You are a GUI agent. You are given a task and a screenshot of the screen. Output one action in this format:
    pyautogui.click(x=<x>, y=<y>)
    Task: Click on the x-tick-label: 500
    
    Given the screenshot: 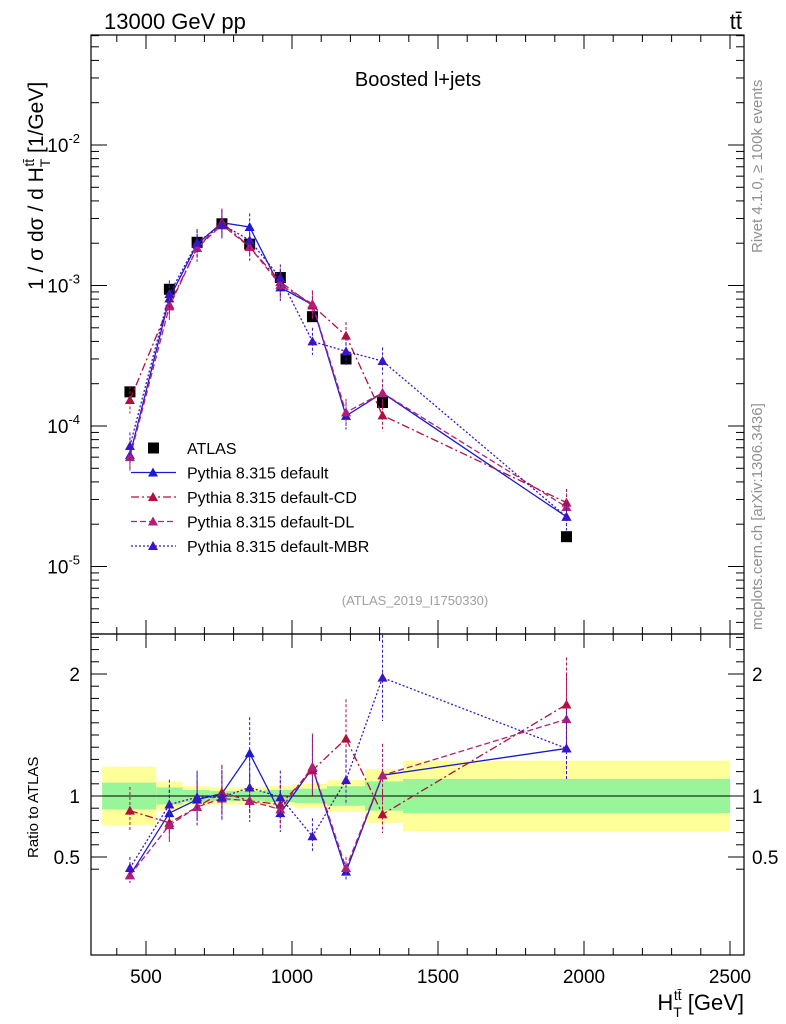 What is the action you would take?
    pyautogui.click(x=146, y=977)
    